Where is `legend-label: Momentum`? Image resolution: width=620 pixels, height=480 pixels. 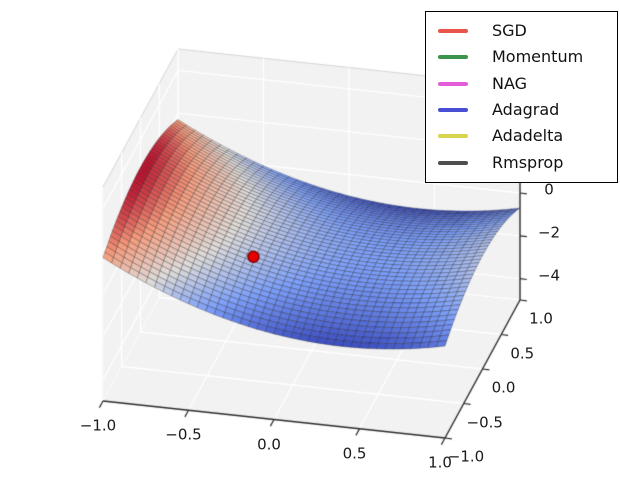 legend-label: Momentum is located at coordinates (538, 57).